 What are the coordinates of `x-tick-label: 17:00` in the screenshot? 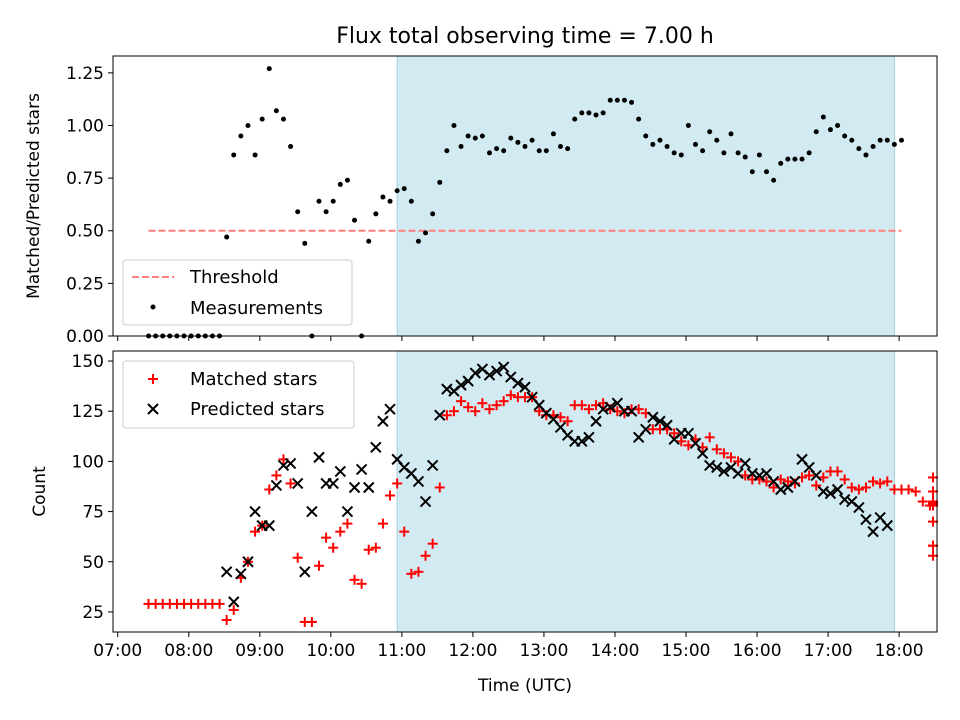 It's located at (828, 651).